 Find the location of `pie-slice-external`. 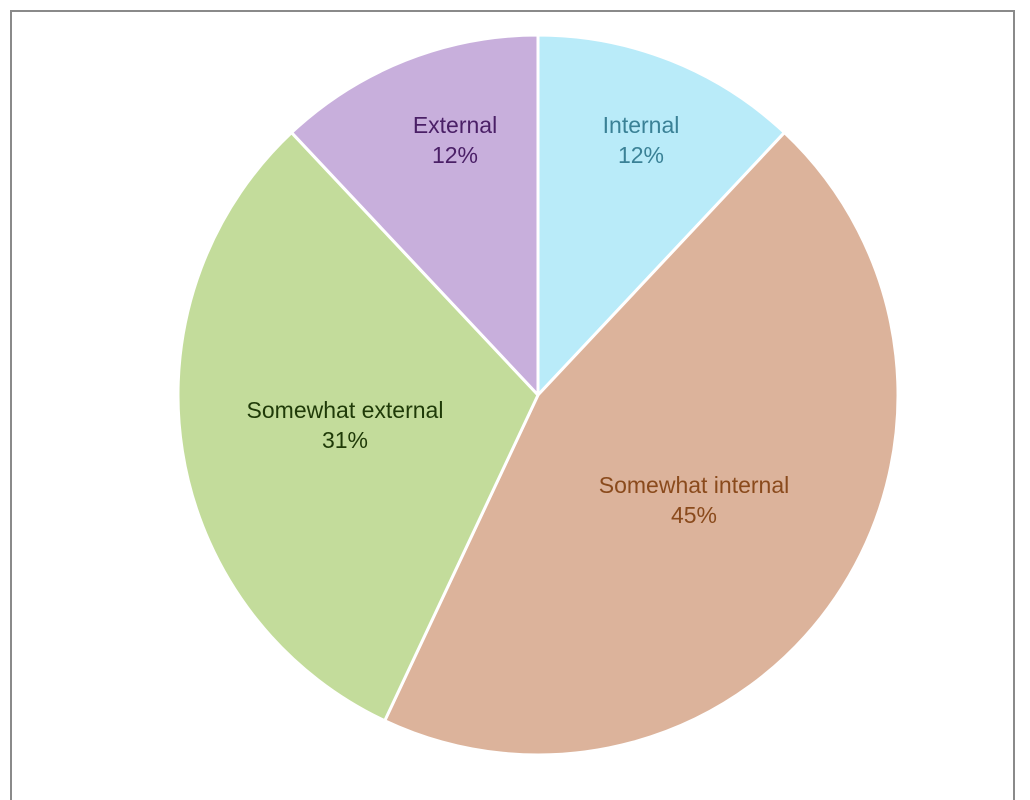

pie-slice-external is located at coordinates (415, 215).